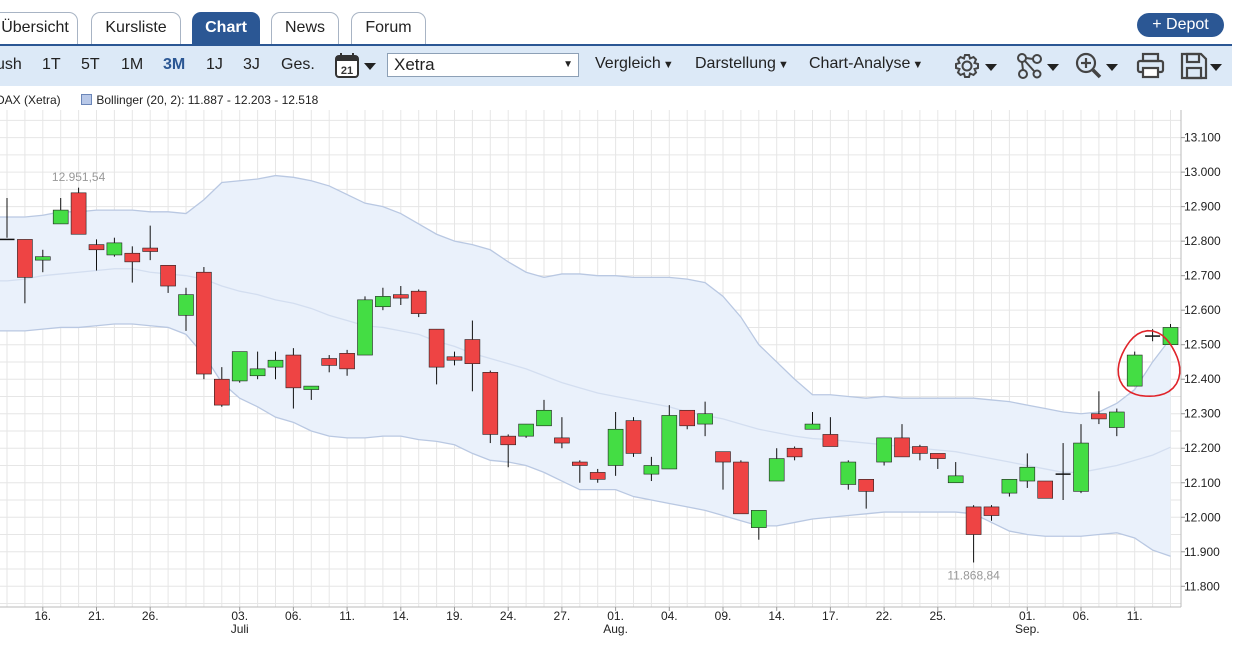 This screenshot has height=647, width=1247. Describe the element at coordinates (251, 64) in the screenshot. I see `range-3j-button: 3J` at that location.